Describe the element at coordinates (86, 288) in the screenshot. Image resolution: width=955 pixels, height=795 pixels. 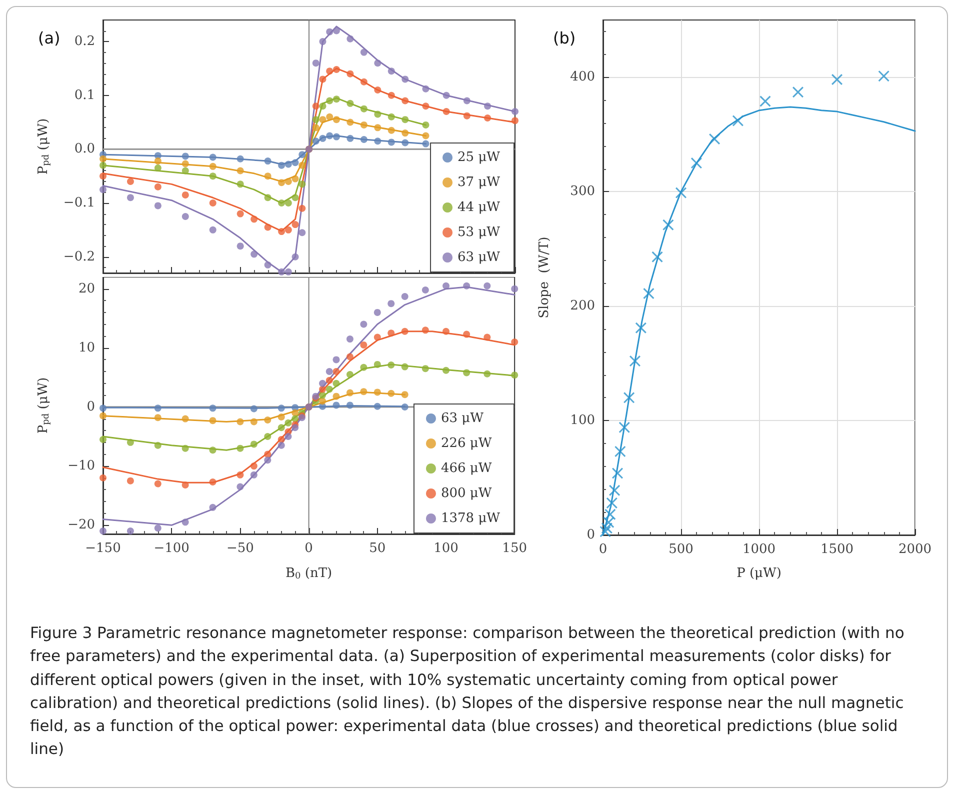
I see `y-tick-label: 20` at that location.